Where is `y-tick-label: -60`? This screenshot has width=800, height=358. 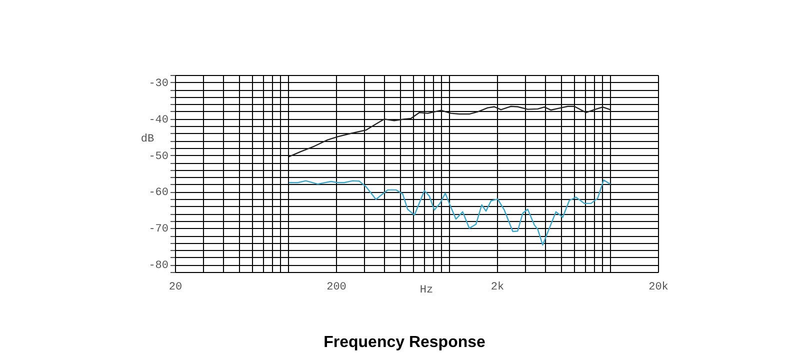 y-tick-label: -60 is located at coordinates (158, 193).